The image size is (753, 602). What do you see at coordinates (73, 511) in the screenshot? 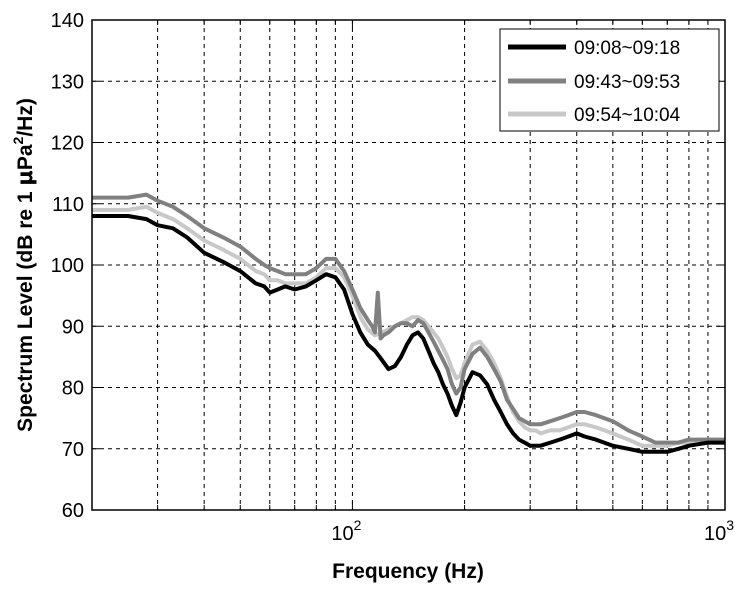
I see `y-tick-label: 60` at bounding box center [73, 511].